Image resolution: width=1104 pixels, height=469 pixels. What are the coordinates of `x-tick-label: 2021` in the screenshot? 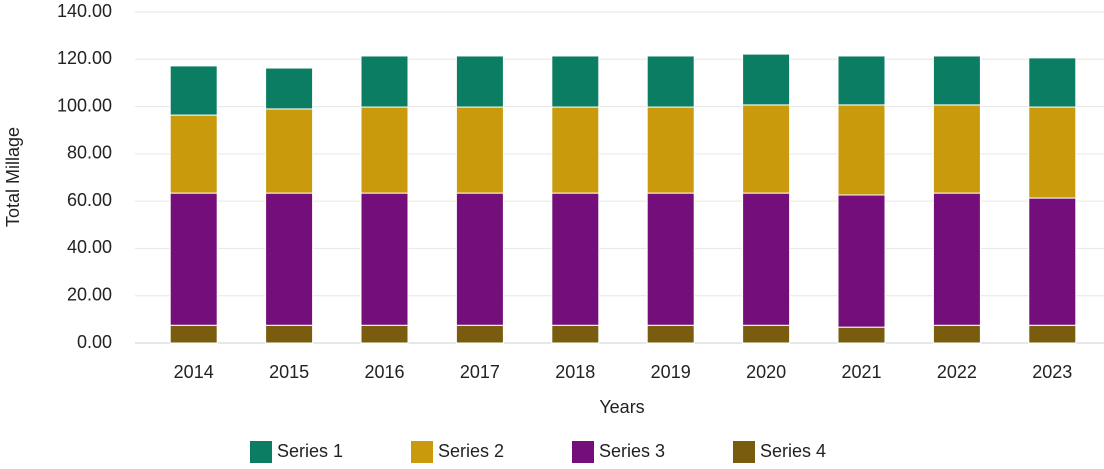 It's located at (861, 372).